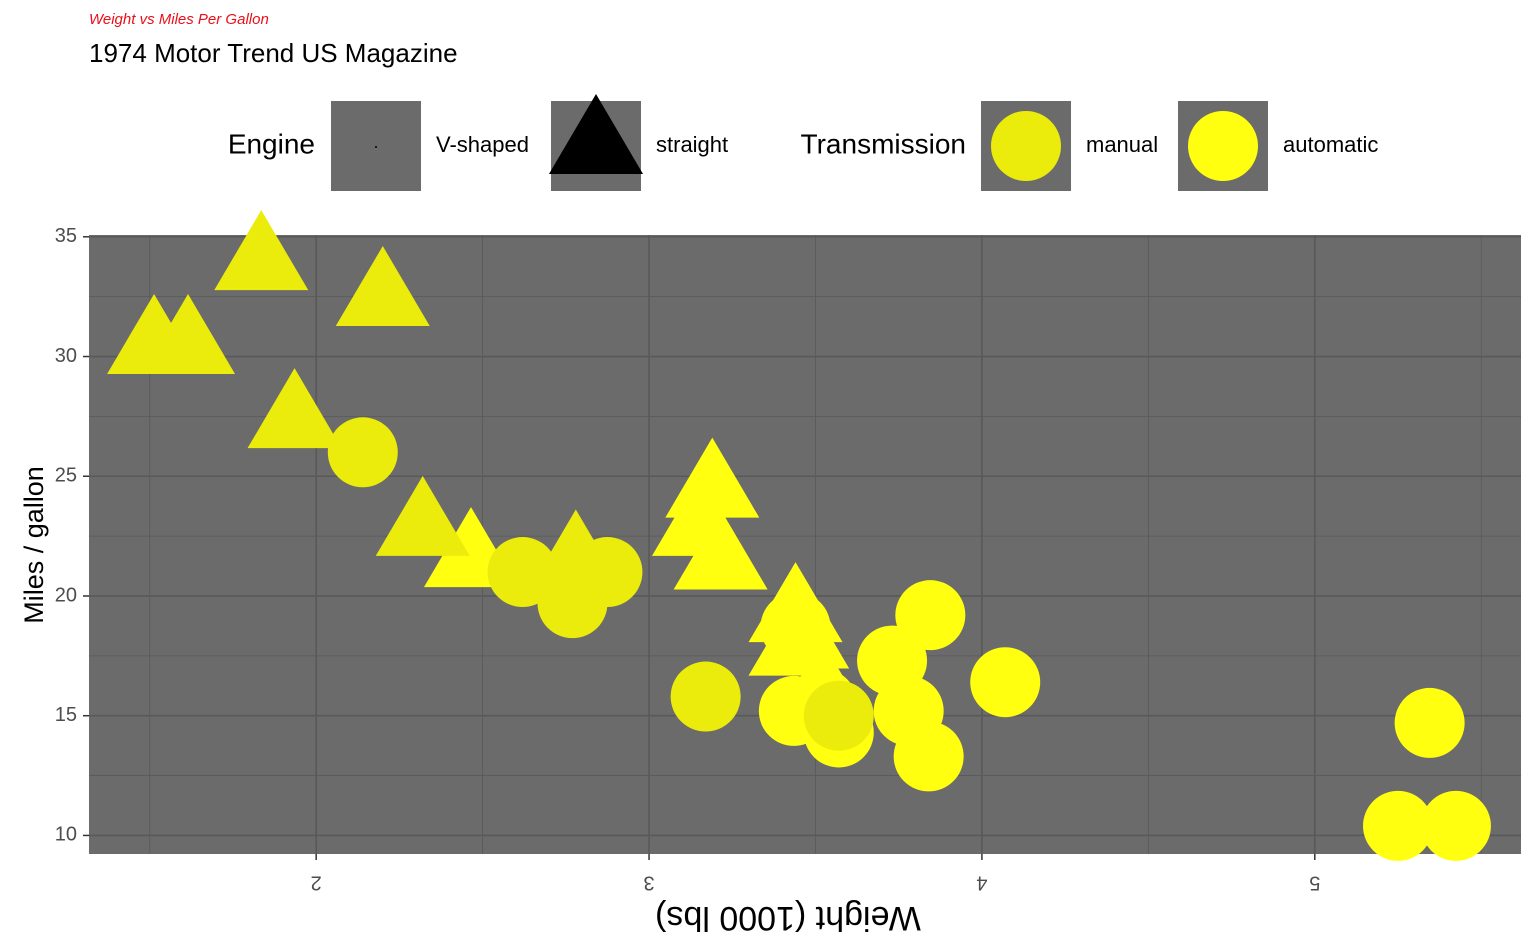  I want to click on y-tick-label: 35, so click(66, 236).